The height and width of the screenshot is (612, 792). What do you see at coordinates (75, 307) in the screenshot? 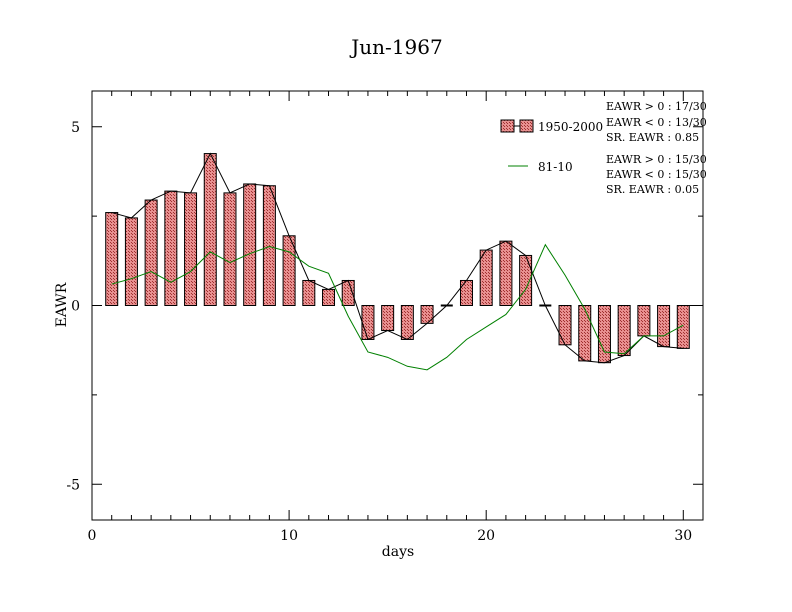
I see `y-tick-label-0: 0` at bounding box center [75, 307].